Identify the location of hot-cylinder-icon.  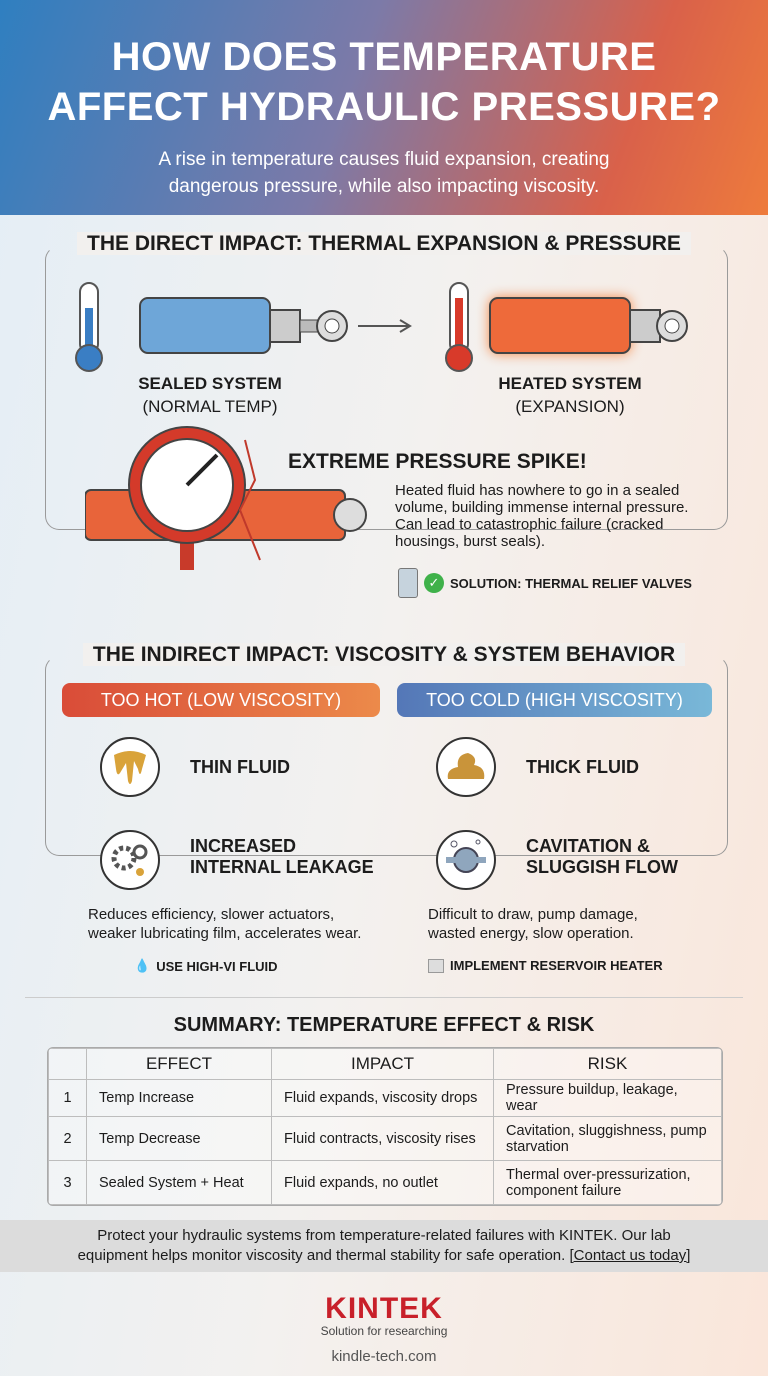
(588, 325).